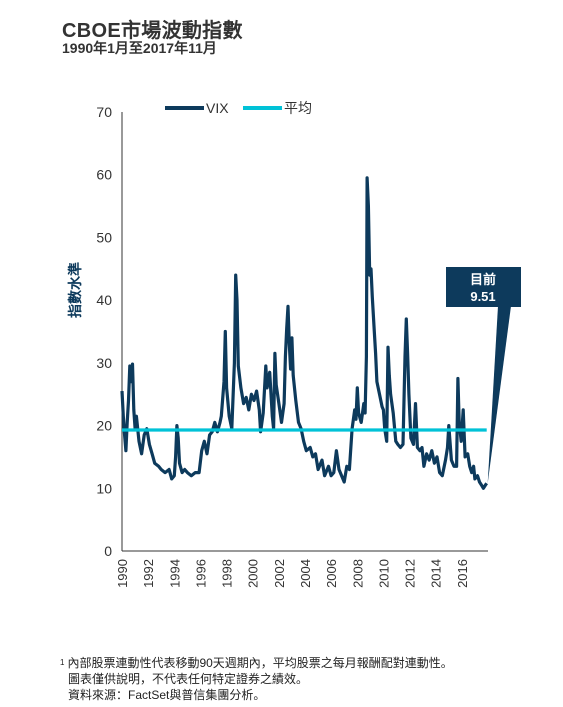 The image size is (563, 707). What do you see at coordinates (279, 573) in the screenshot?
I see `x-tick-label: 2002` at bounding box center [279, 573].